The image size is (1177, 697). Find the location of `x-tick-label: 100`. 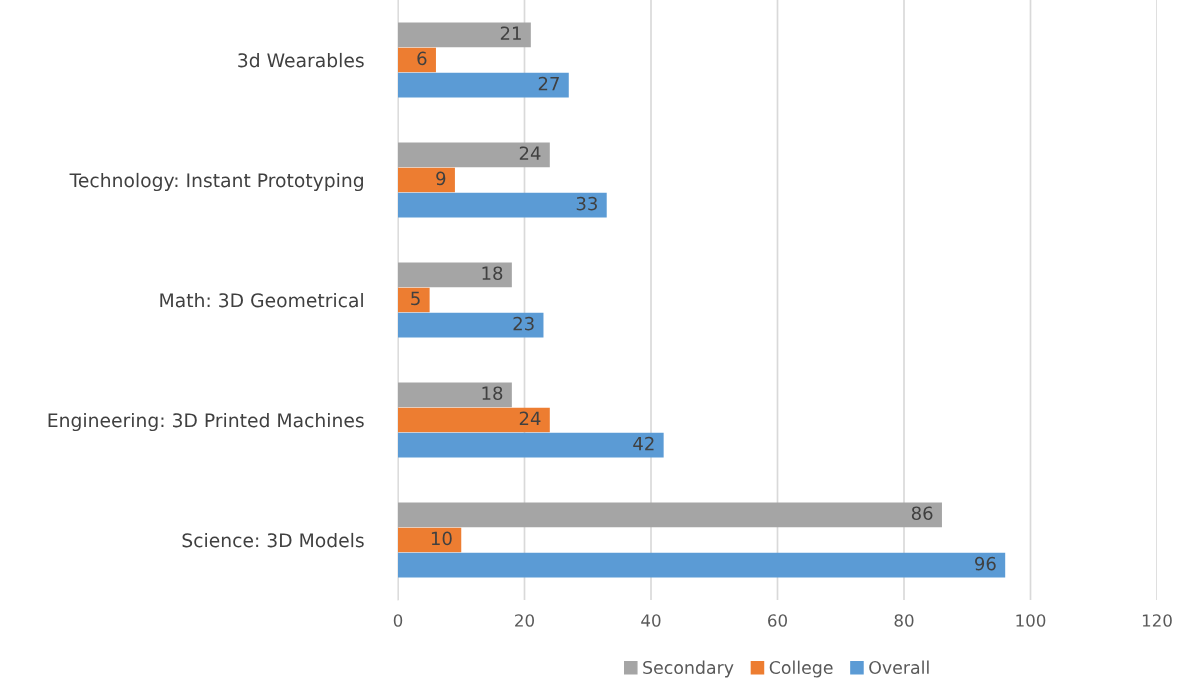

x-tick-label: 100 is located at coordinates (1031, 620).